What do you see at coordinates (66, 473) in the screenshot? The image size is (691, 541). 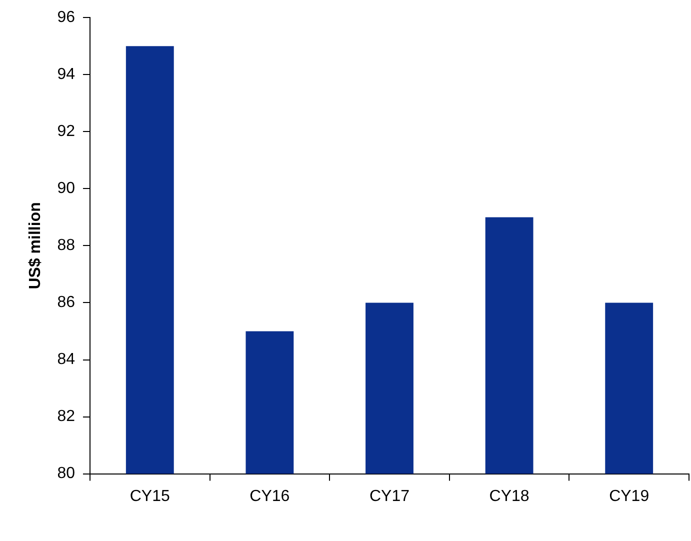 I see `y-tick-label: 80` at bounding box center [66, 473].